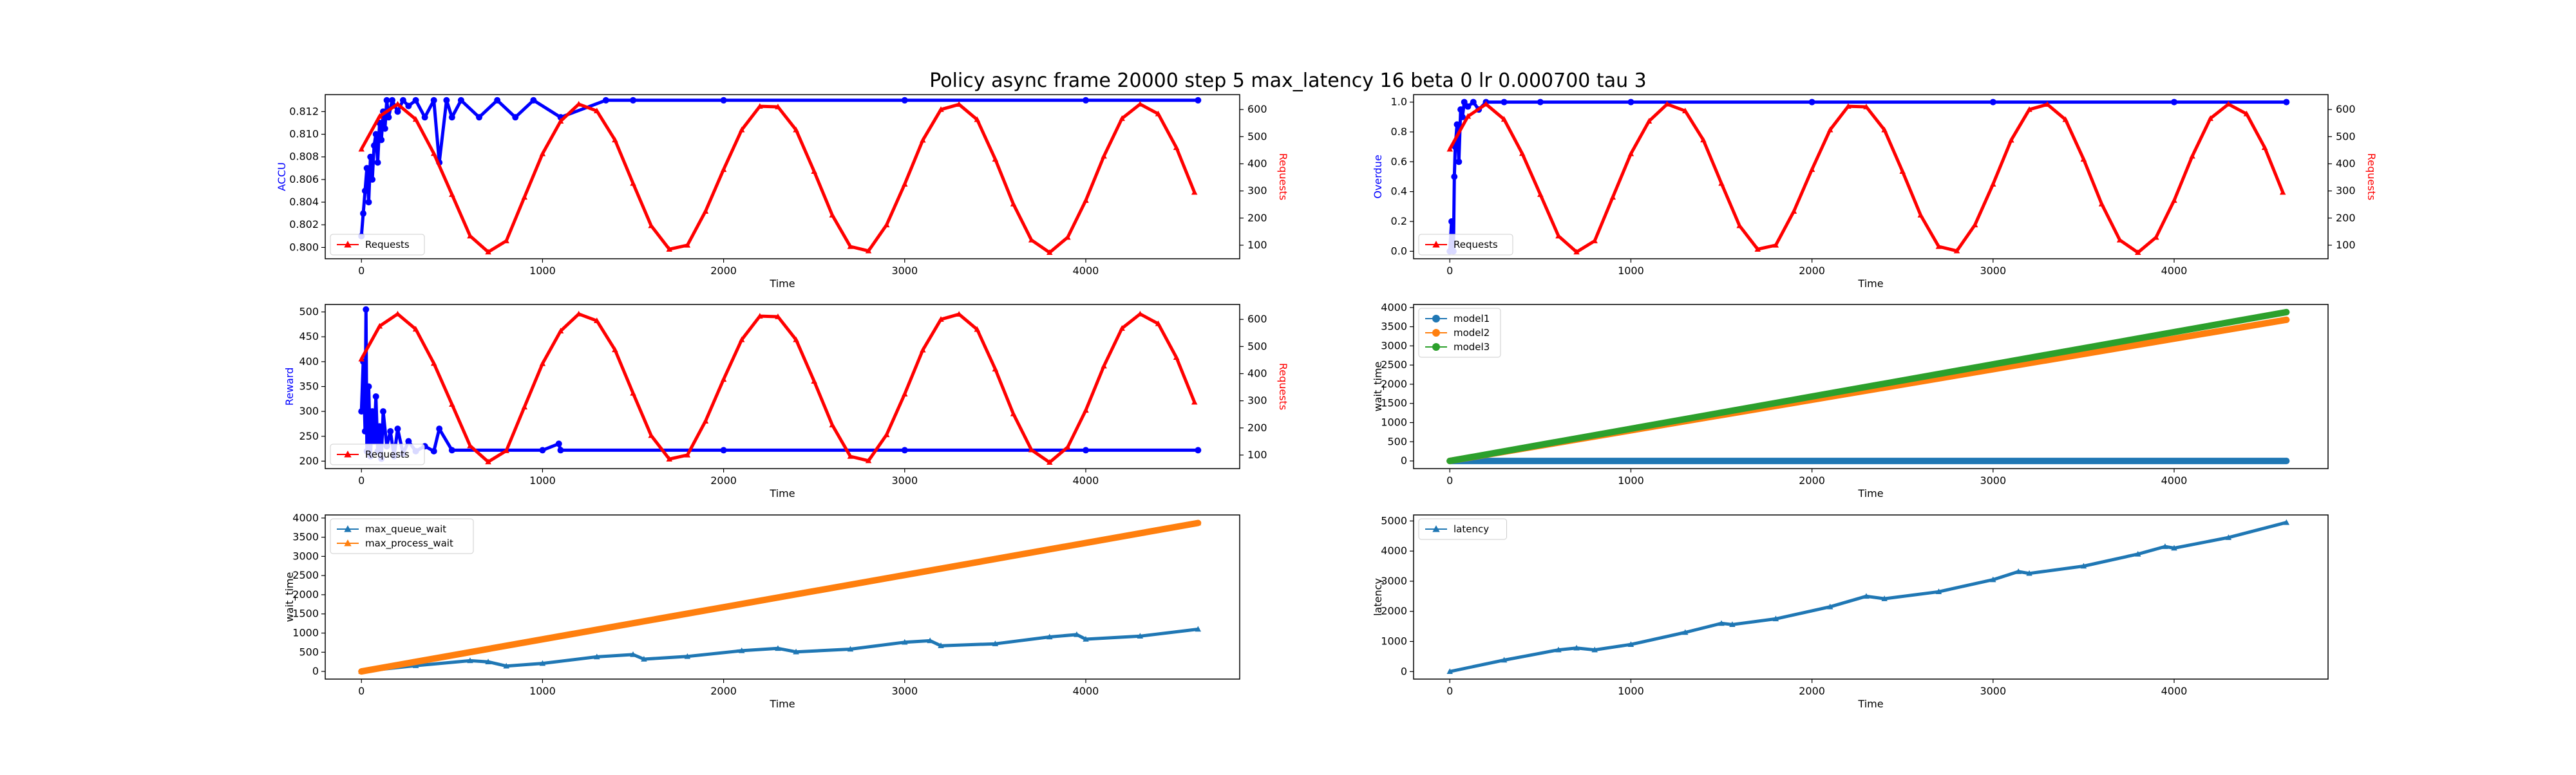  Describe the element at coordinates (304, 111) in the screenshot. I see `y-tick-label: 0.812` at that location.